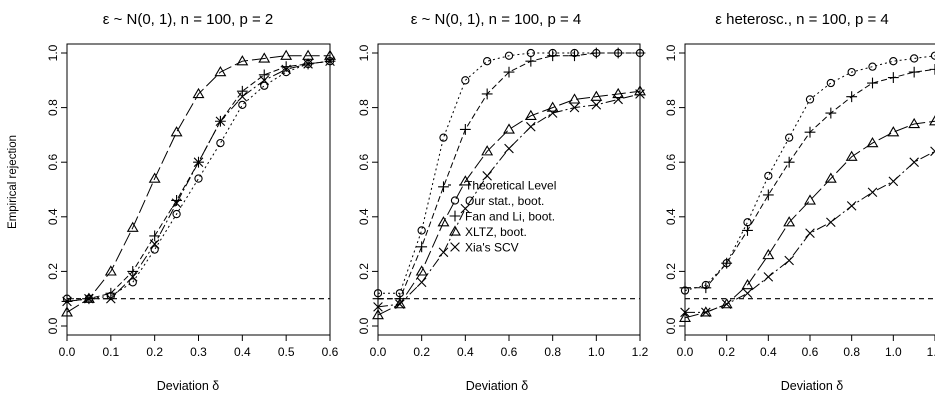 The height and width of the screenshot is (403, 935). What do you see at coordinates (810, 352) in the screenshot?
I see `x-tick-label: 0.6` at bounding box center [810, 352].